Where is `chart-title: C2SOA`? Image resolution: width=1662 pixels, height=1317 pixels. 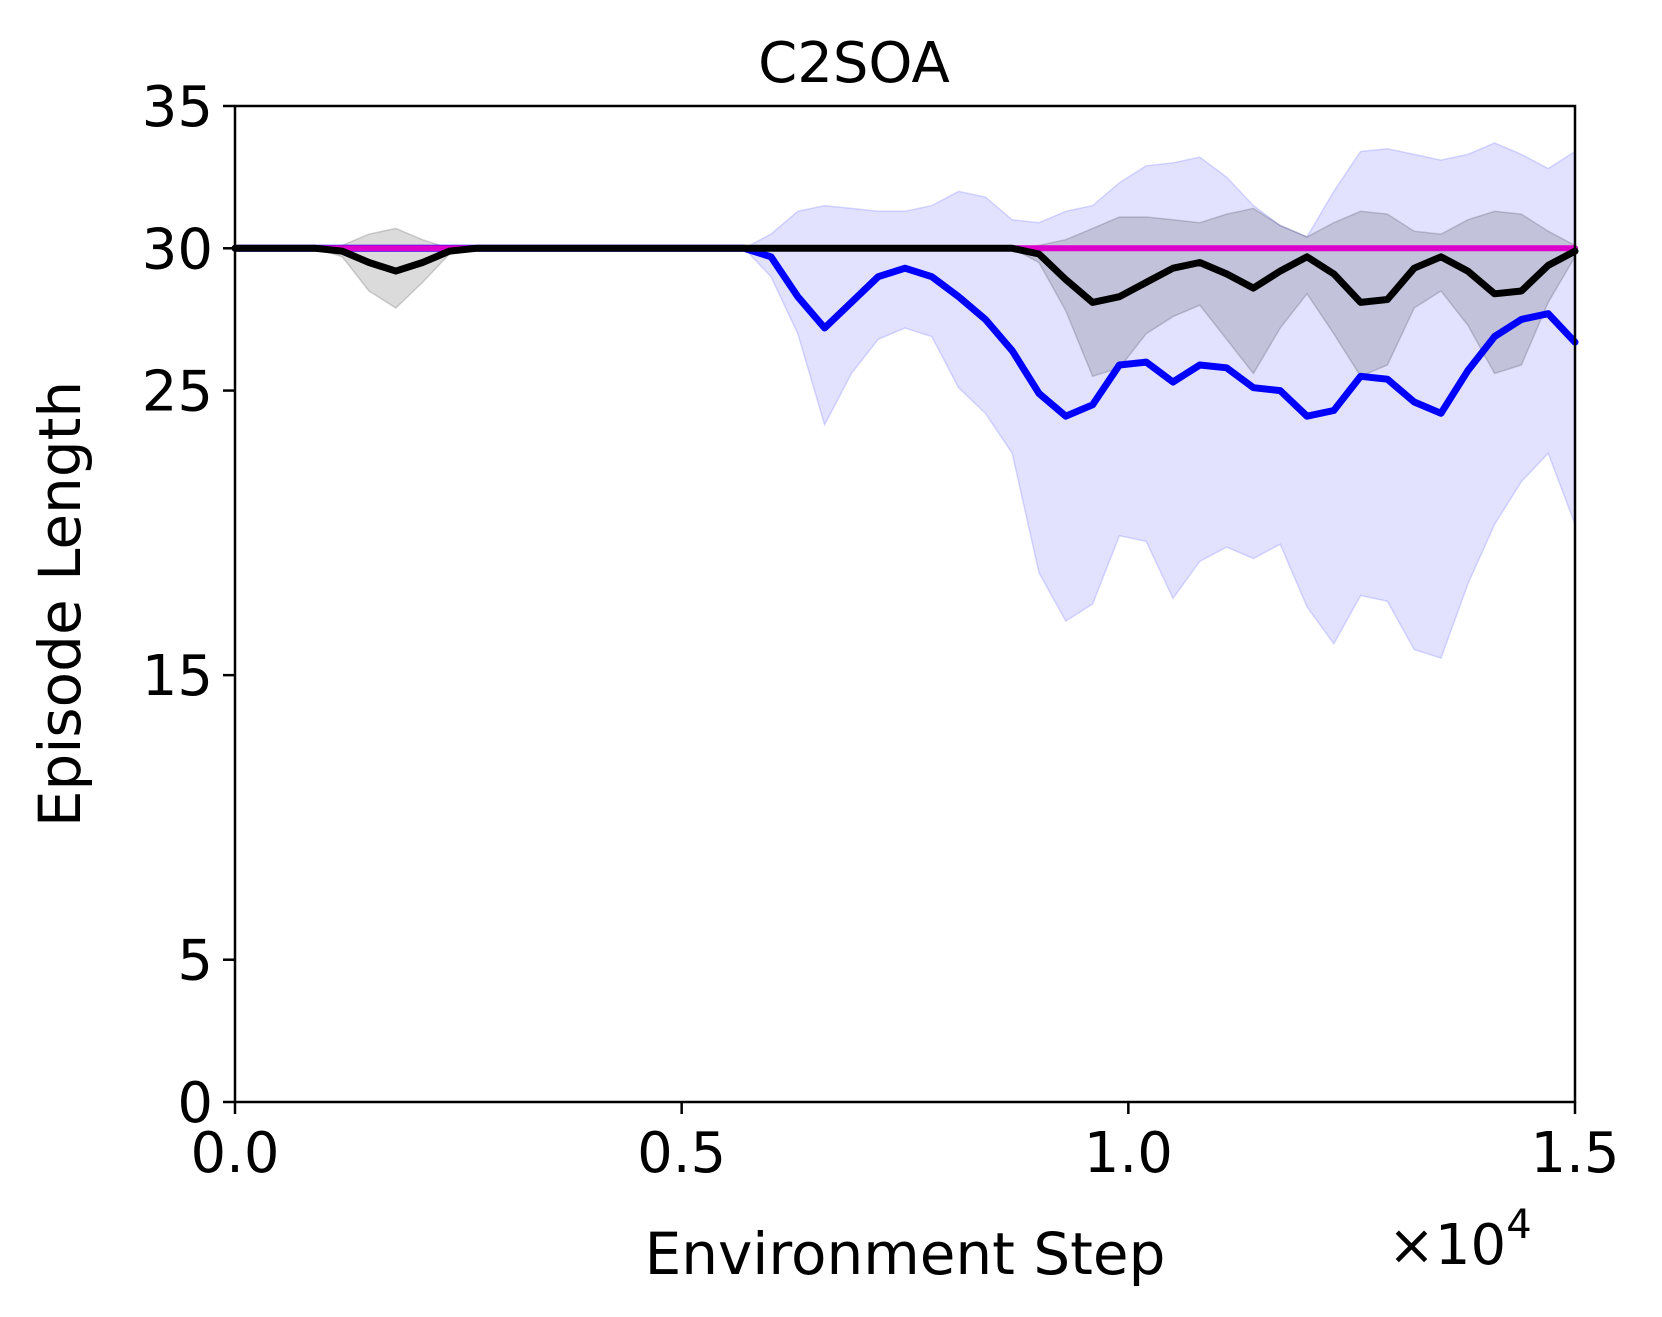 chart-title: C2SOA is located at coordinates (854, 63).